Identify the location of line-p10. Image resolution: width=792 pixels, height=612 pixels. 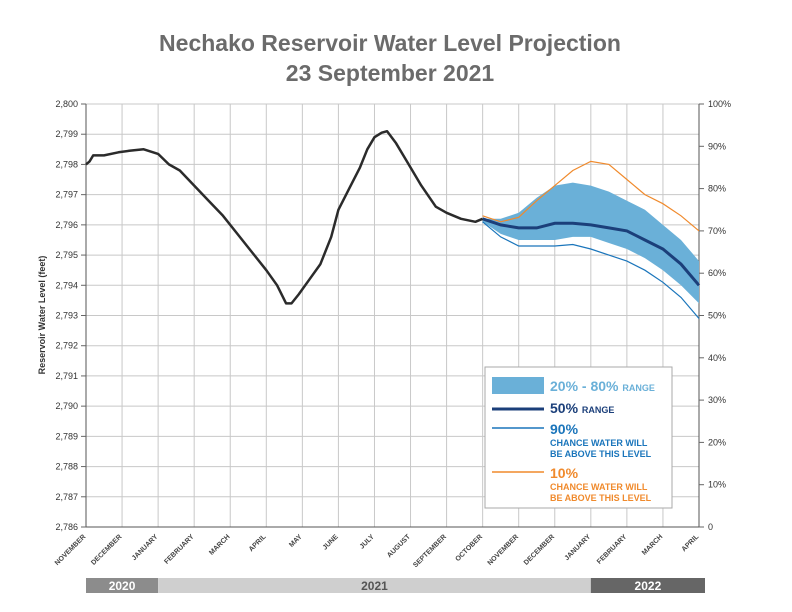
(591, 196).